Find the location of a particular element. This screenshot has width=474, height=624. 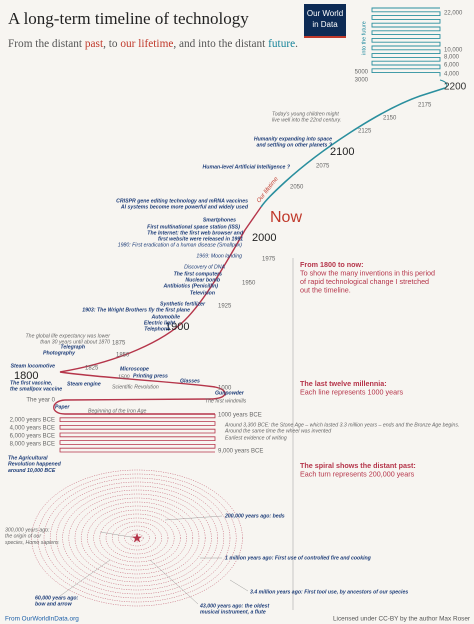

subtitle-part: past is located at coordinates (94, 44).